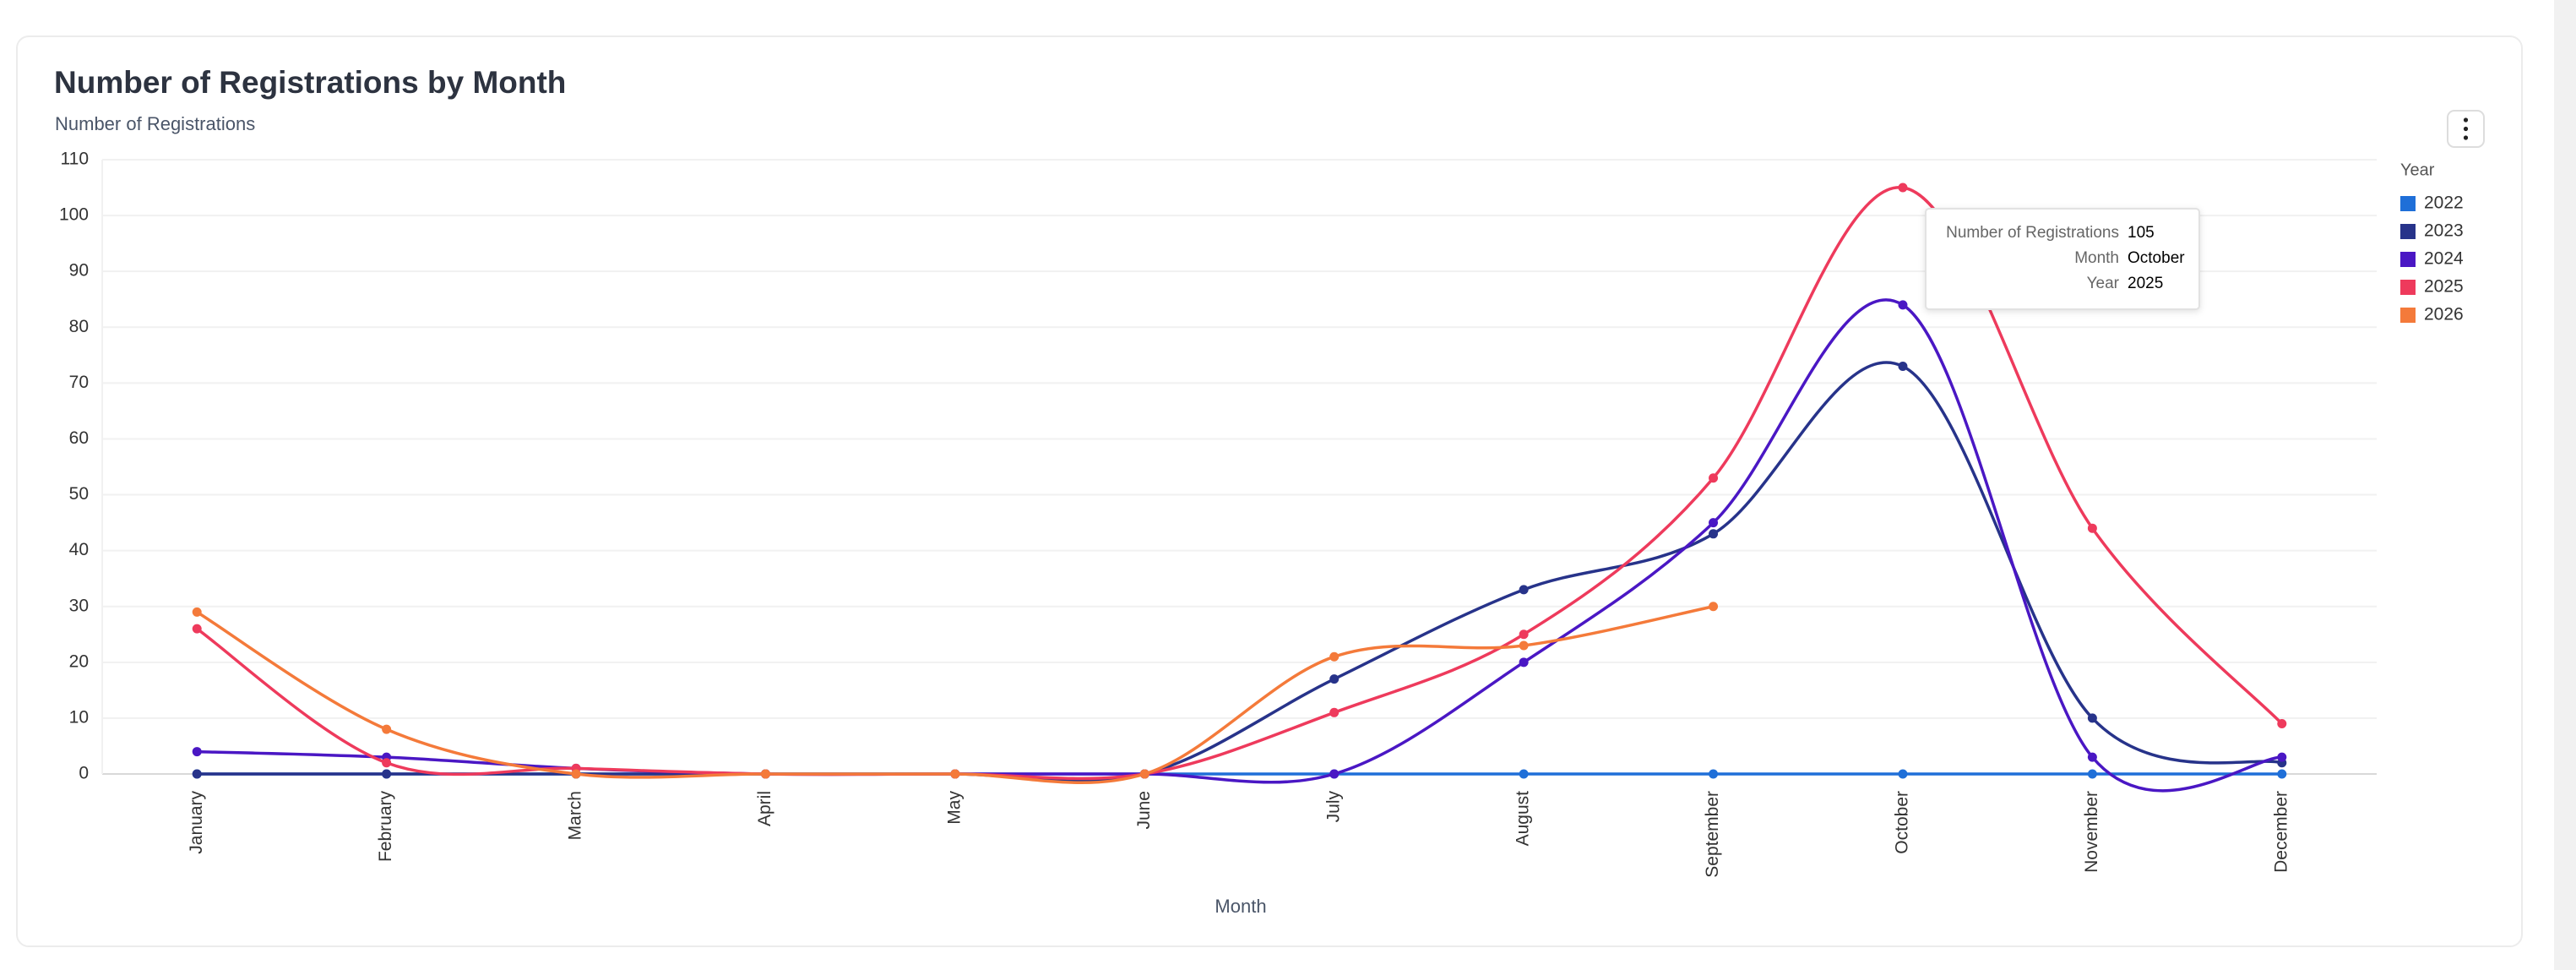 The height and width of the screenshot is (970, 2576). I want to click on x-tick-label: July, so click(1333, 807).